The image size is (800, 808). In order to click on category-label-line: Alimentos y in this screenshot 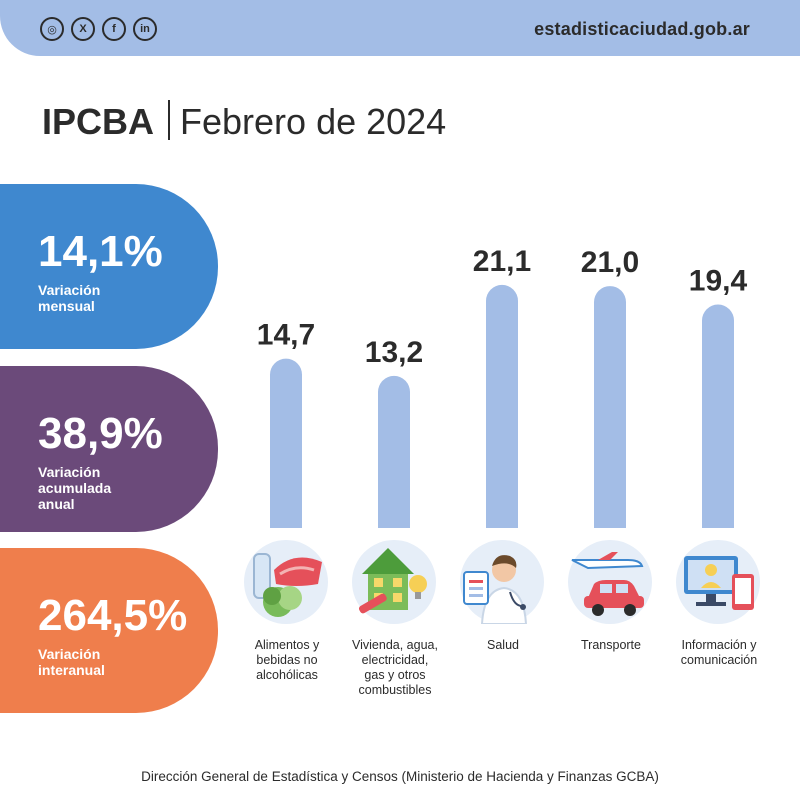, I will do `click(287, 645)`.